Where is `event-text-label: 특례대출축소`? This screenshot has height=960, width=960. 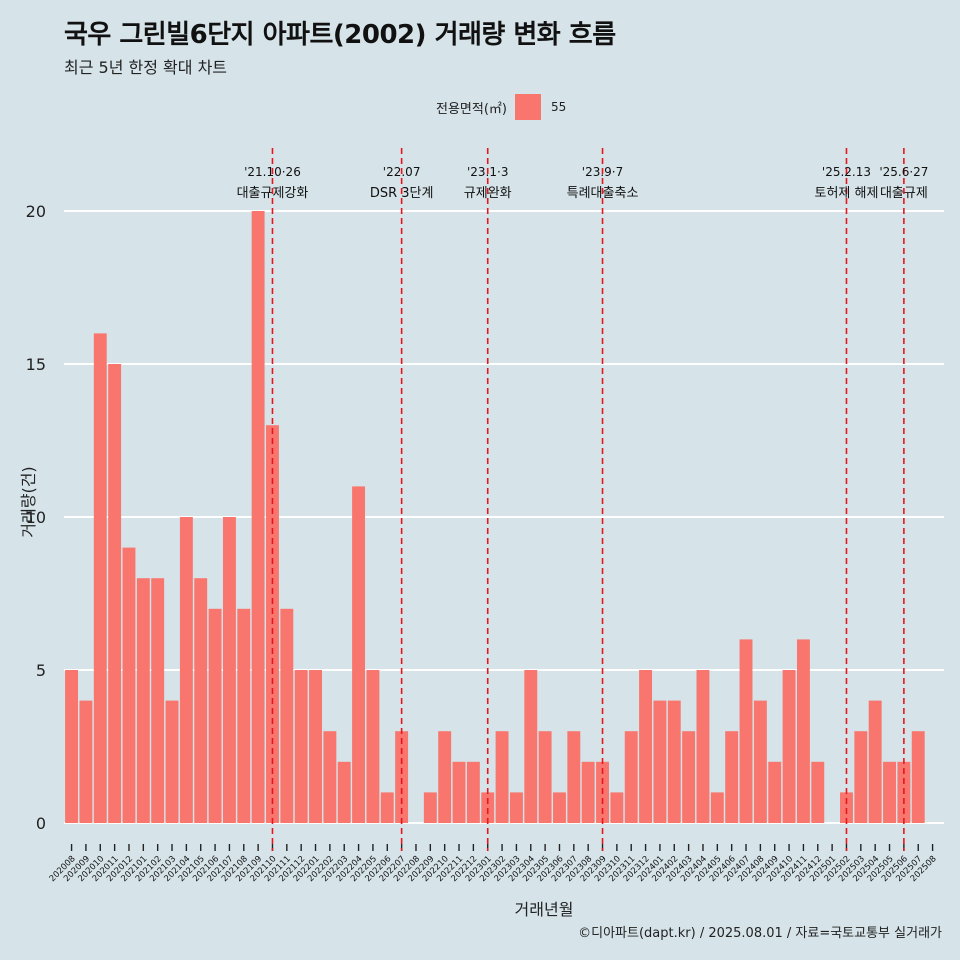 event-text-label: 특례대출축소 is located at coordinates (603, 193).